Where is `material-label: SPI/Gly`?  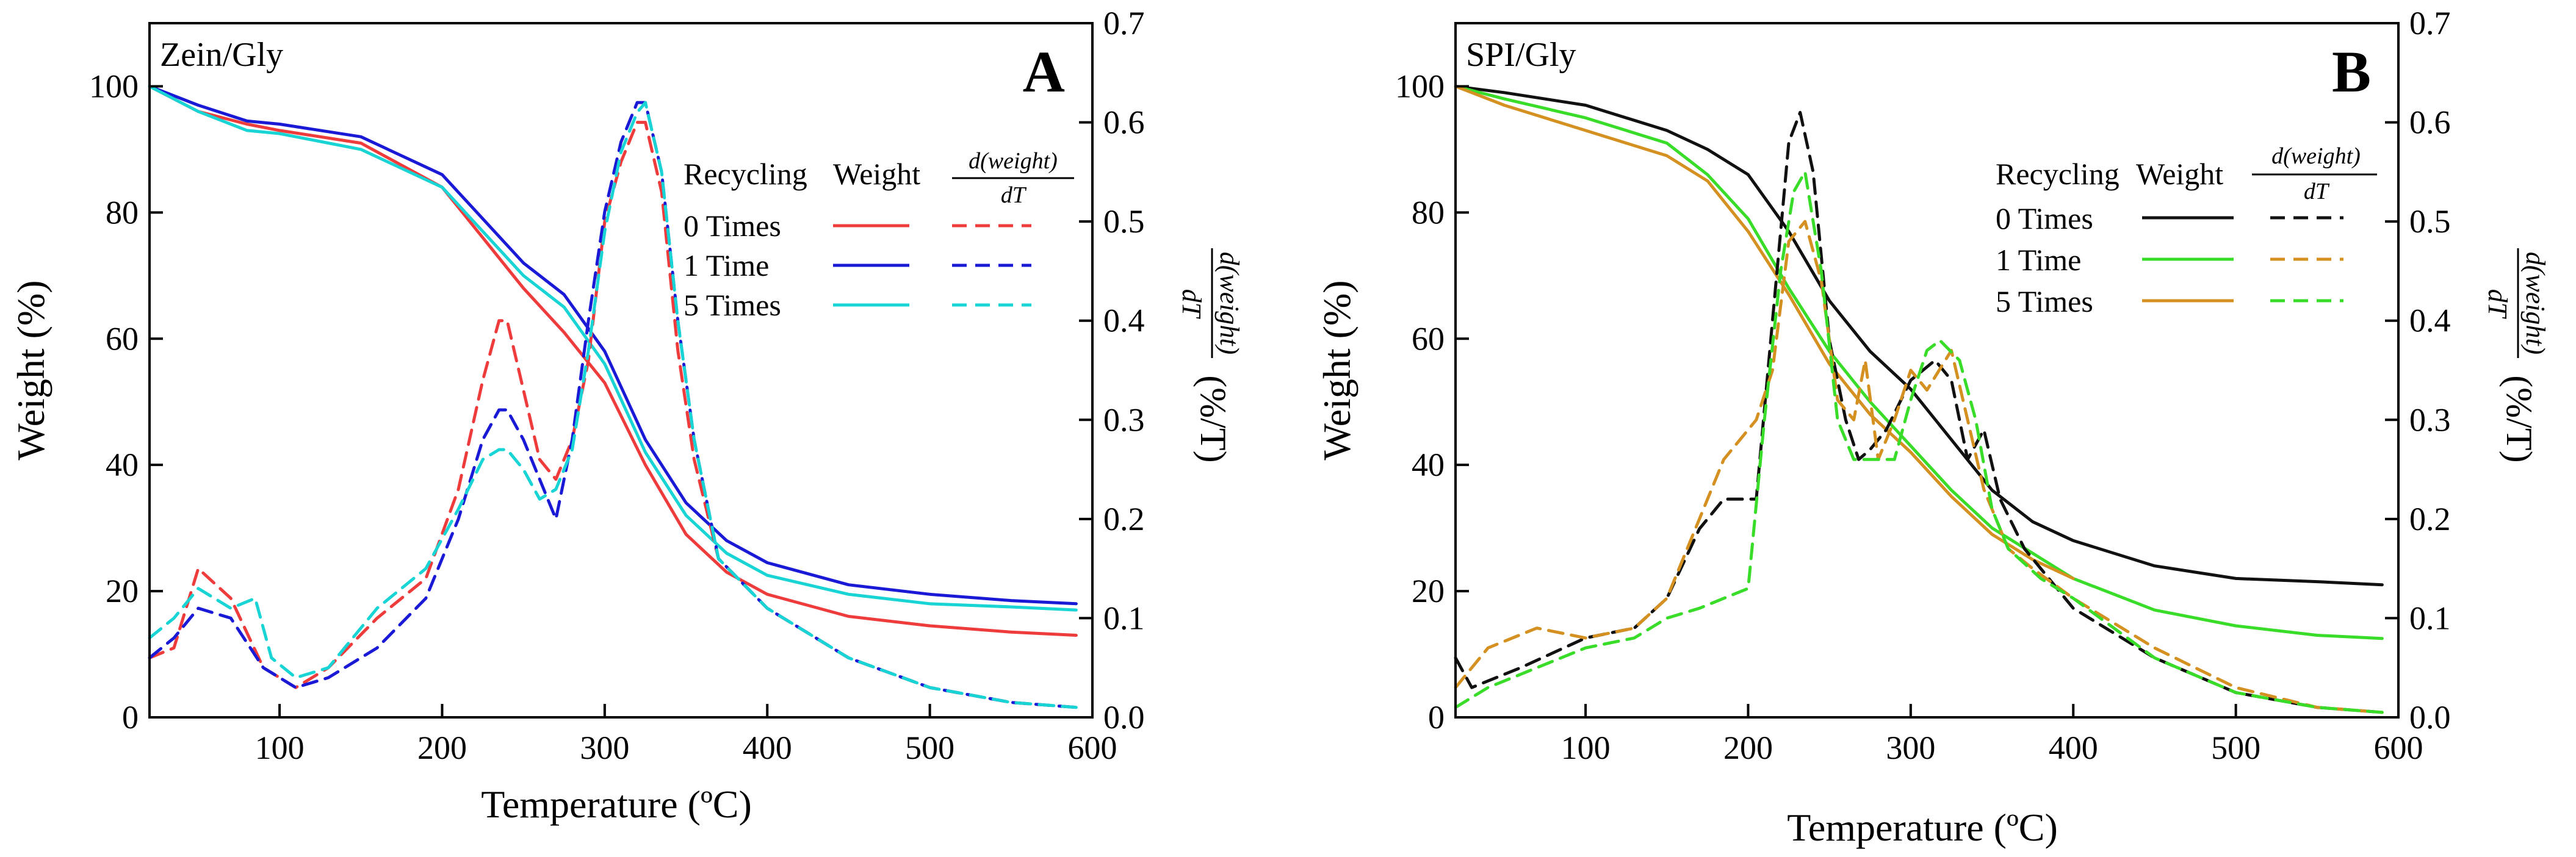 material-label: SPI/Gly is located at coordinates (1521, 55).